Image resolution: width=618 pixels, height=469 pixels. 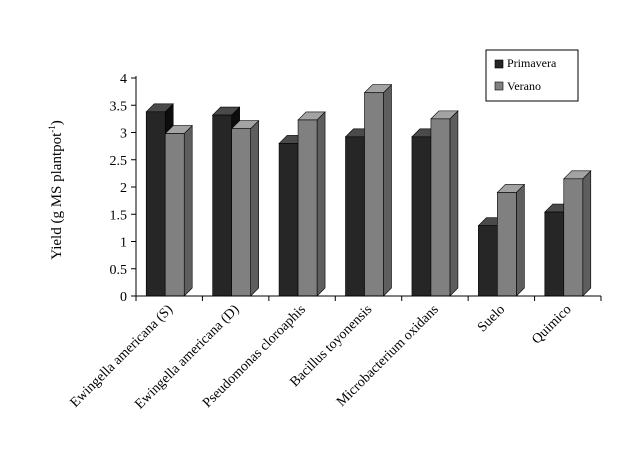 What do you see at coordinates (57, 196) in the screenshot?
I see `y-axis-title-main: Yield (g MS plantpot` at bounding box center [57, 196].